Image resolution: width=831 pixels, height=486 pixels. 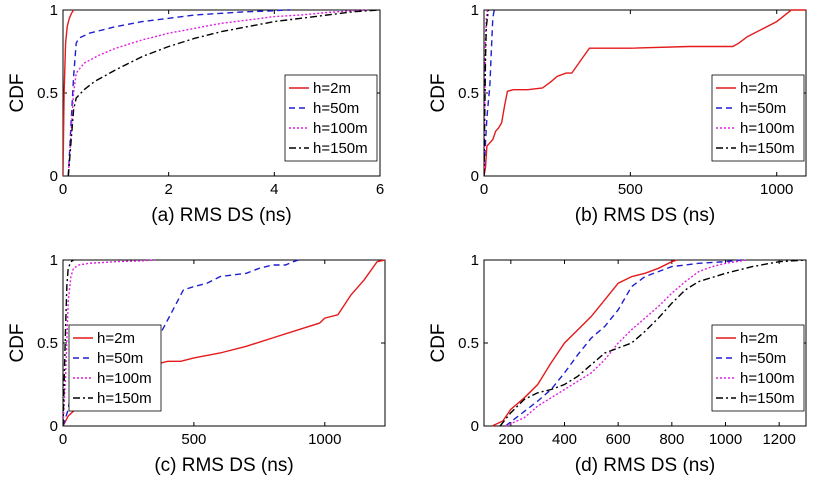 What do you see at coordinates (223, 465) in the screenshot?
I see `x-axis-label: (c) RMS DS (ns)` at bounding box center [223, 465].